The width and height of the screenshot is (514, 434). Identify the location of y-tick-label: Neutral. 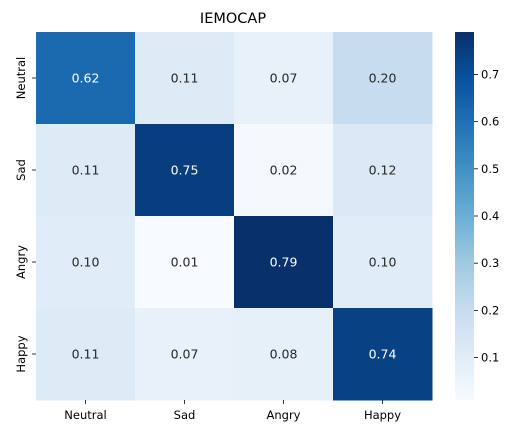
(21, 78).